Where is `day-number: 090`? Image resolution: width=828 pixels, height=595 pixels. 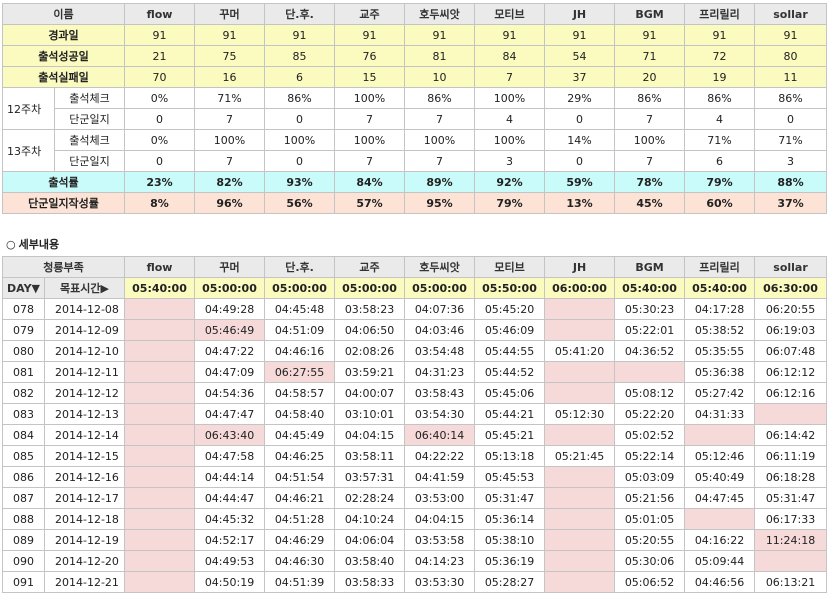
day-number: 090 is located at coordinates (23, 561).